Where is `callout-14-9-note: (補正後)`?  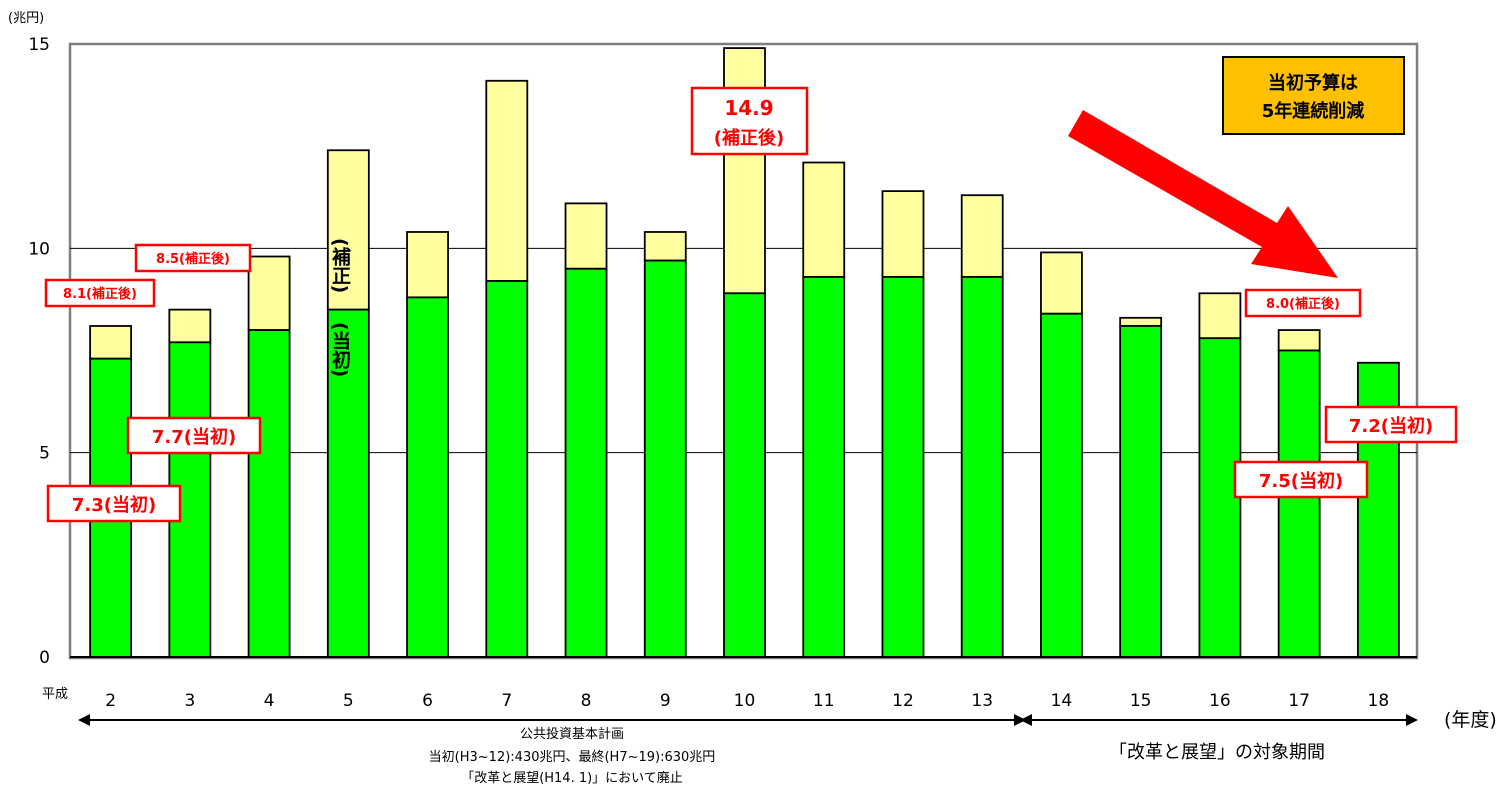 callout-14-9-note: (補正後) is located at coordinates (749, 138).